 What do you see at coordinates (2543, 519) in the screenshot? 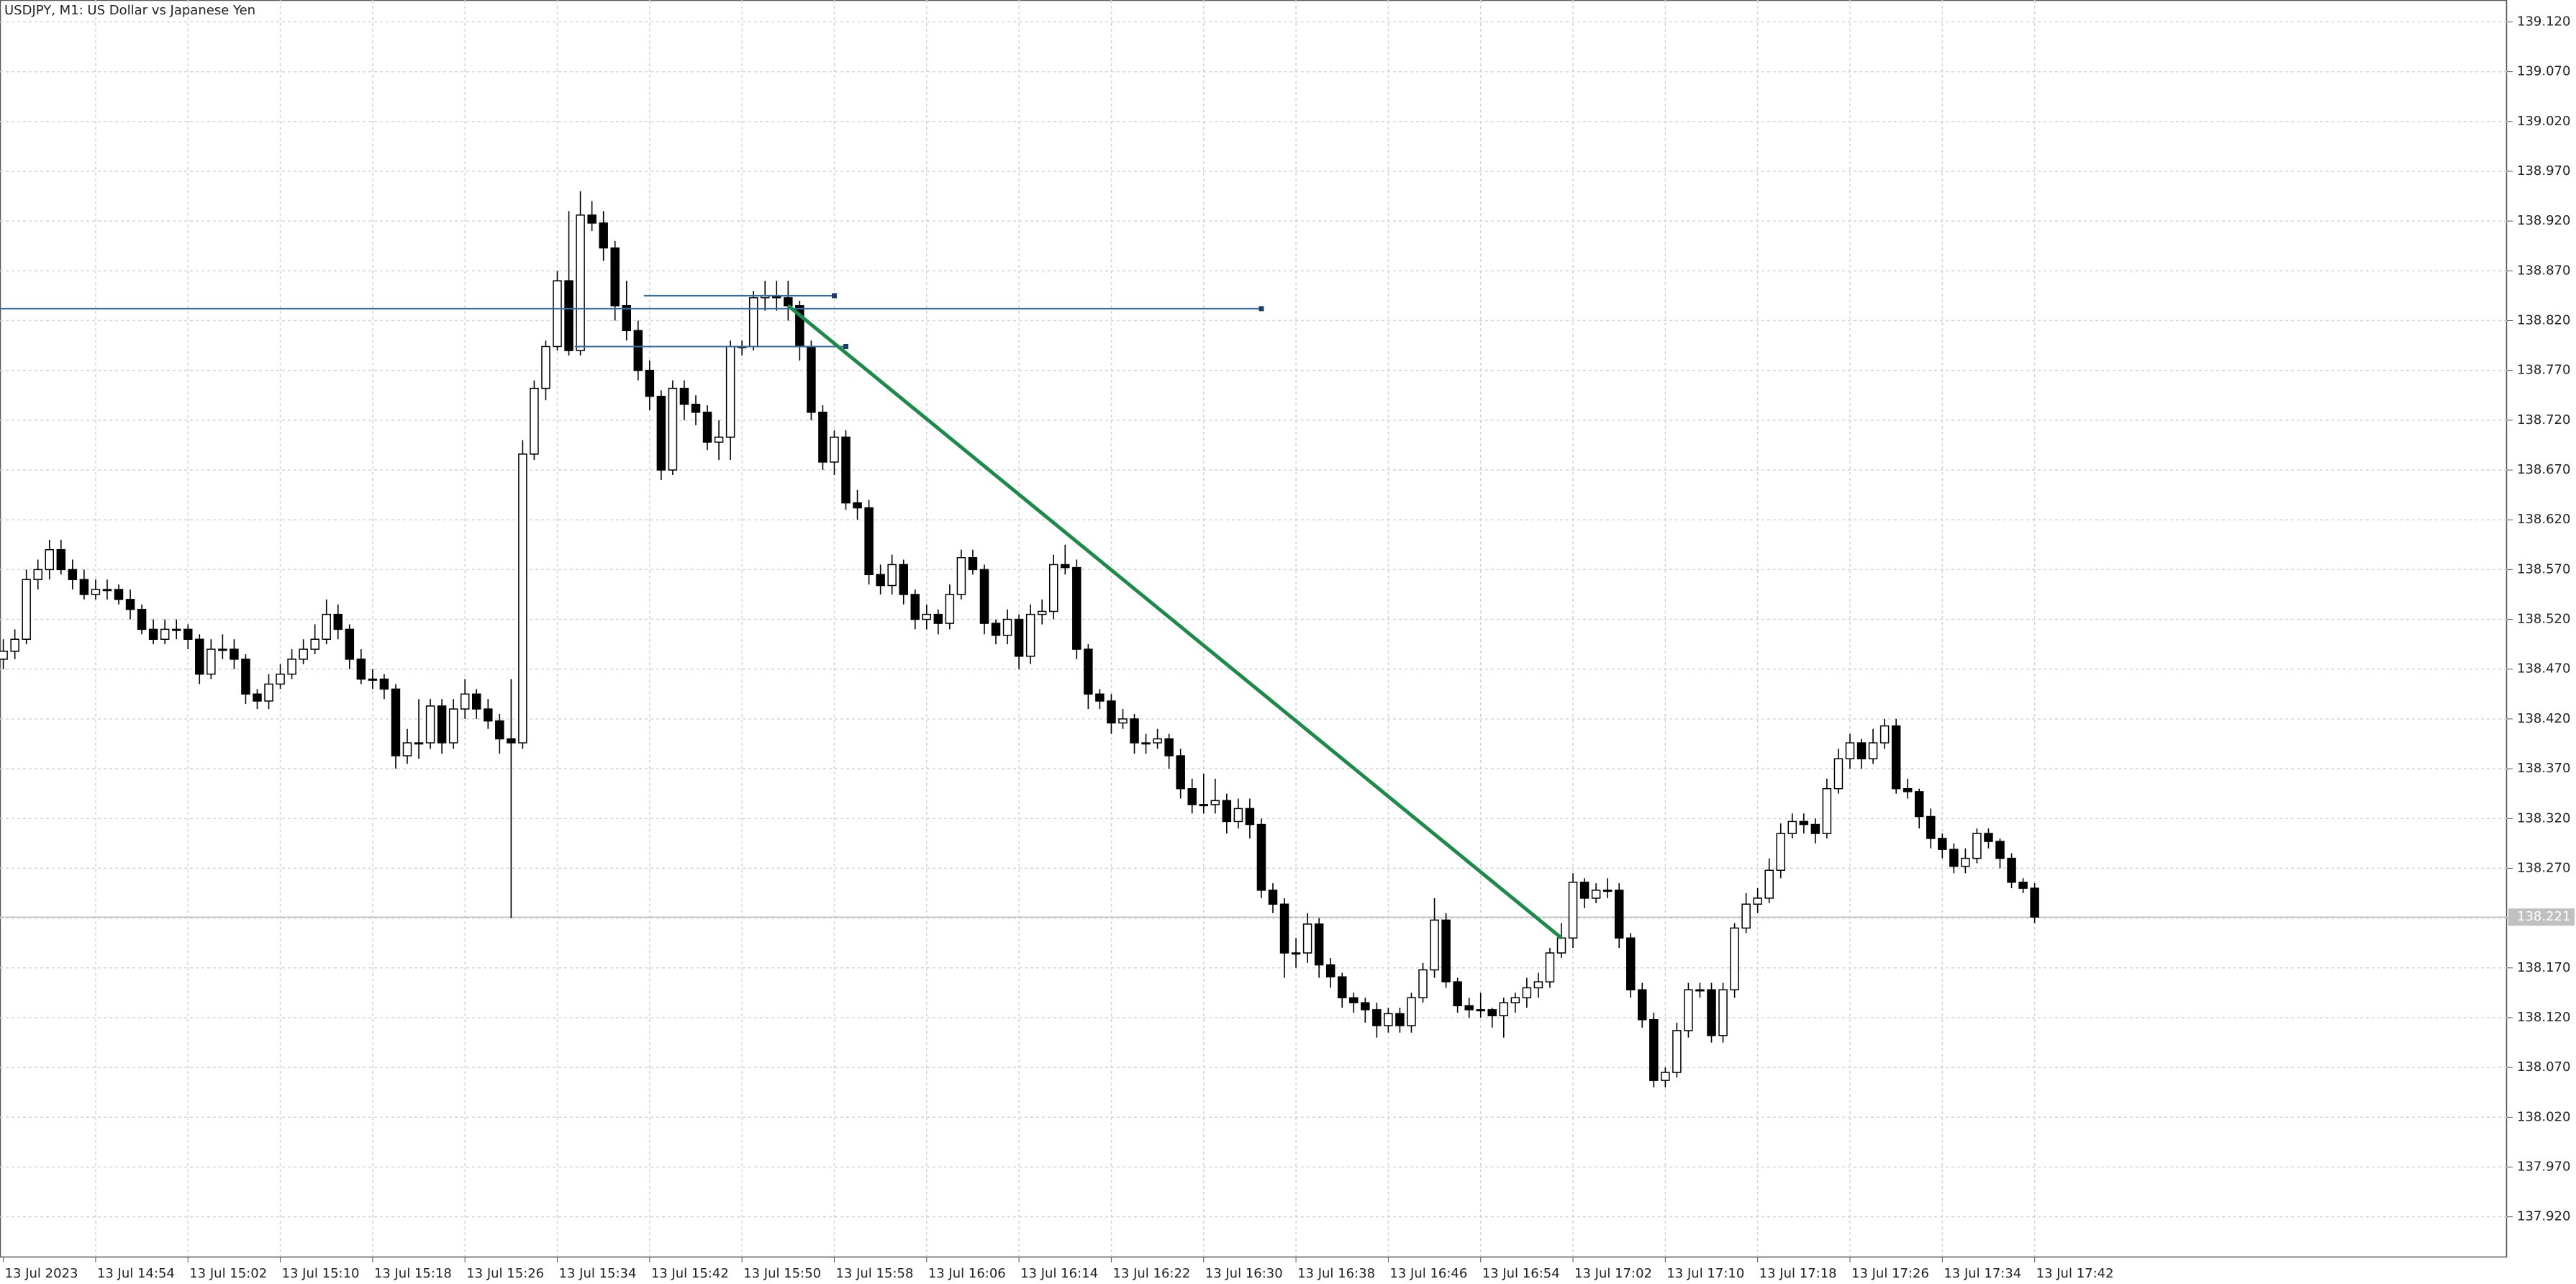
I see `y-tick-label: 138.620` at bounding box center [2543, 519].